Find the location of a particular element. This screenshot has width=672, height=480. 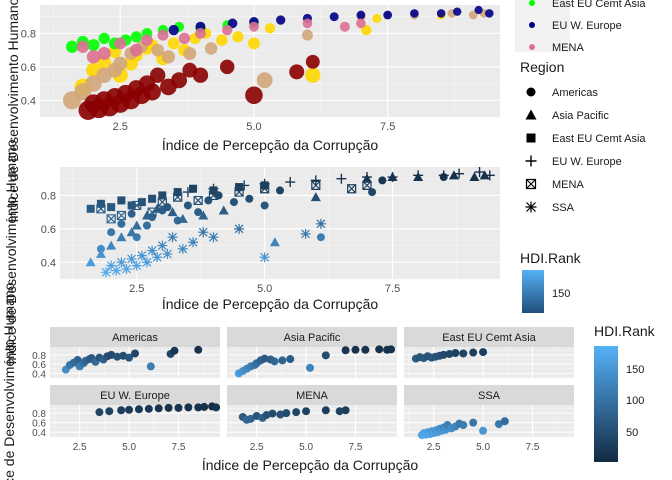

facet-x-tick-label: 5.0 is located at coordinates (306, 447).